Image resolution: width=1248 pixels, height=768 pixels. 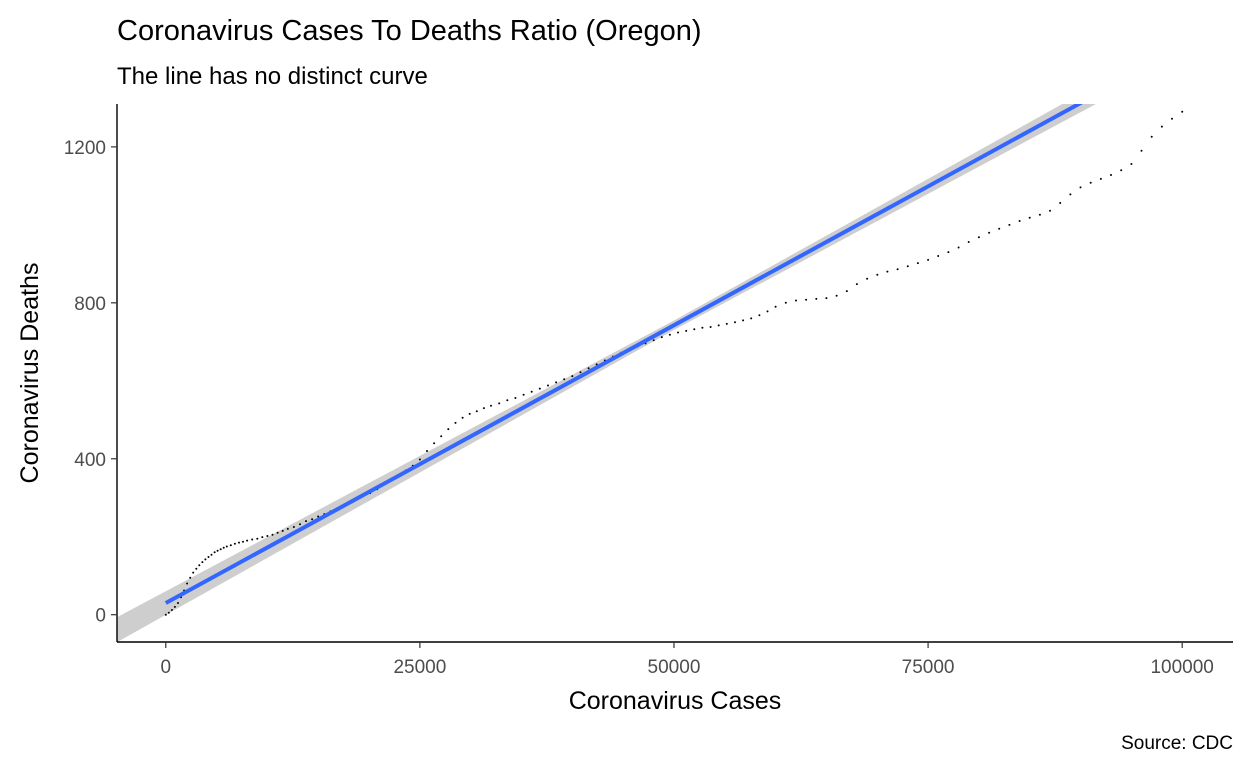 What do you see at coordinates (1181, 667) in the screenshot?
I see `x-tick-label: 100000` at bounding box center [1181, 667].